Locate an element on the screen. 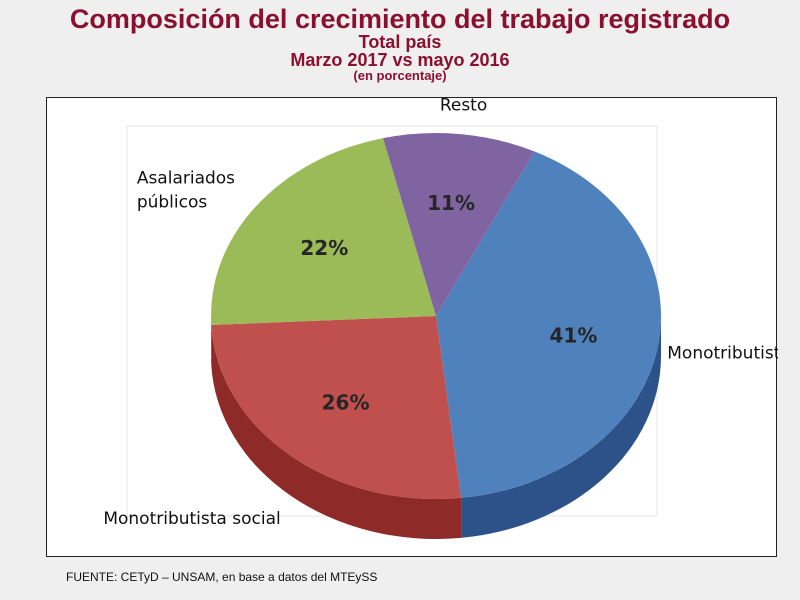  slice-asalariados-publicos is located at coordinates (323, 231).